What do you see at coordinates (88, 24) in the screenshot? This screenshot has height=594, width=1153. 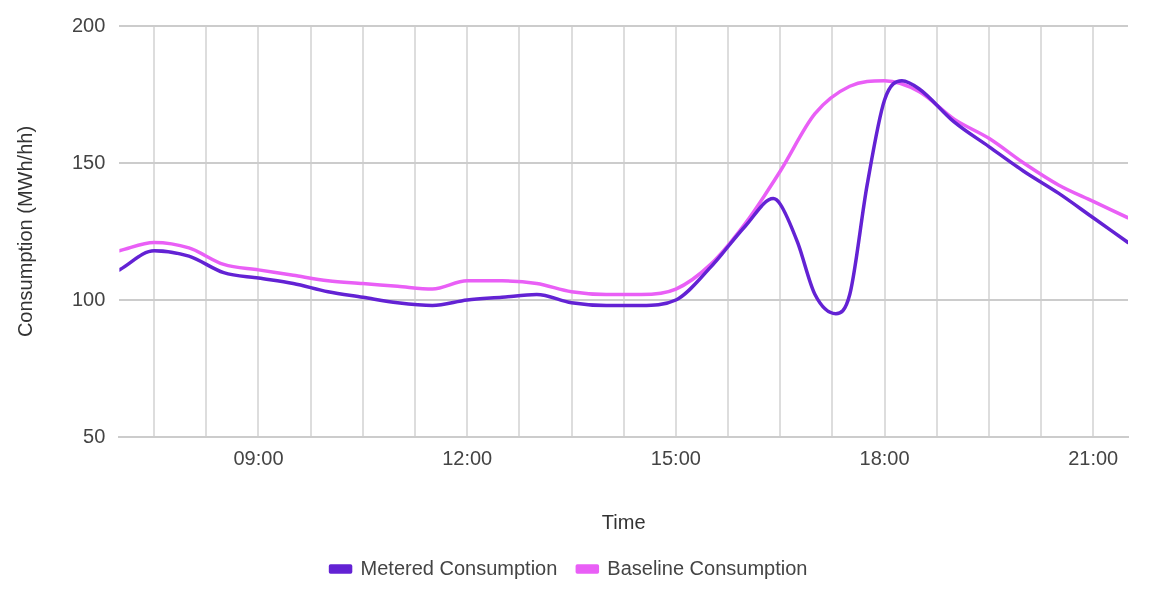 I see `y-tick-label: 200` at bounding box center [88, 24].